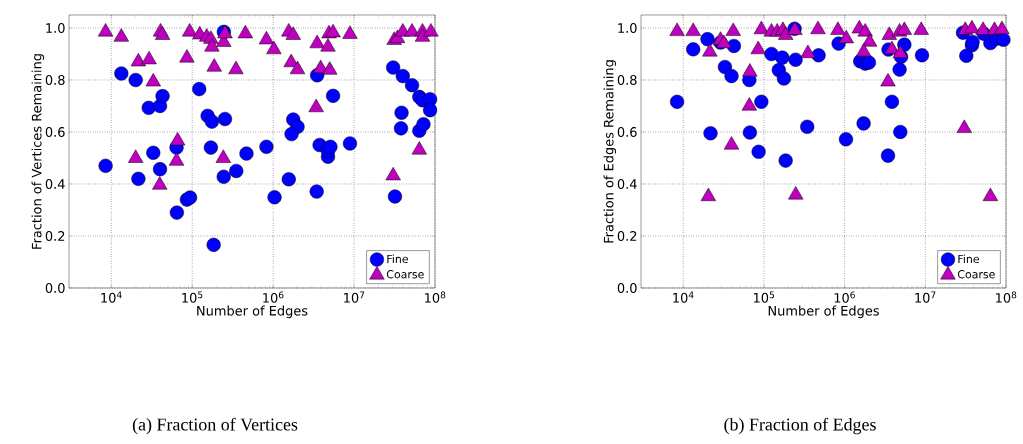 This screenshot has width=1023, height=444. What do you see at coordinates (215, 426) in the screenshot?
I see `text: (a) Fraction of Vertices` at bounding box center [215, 426].